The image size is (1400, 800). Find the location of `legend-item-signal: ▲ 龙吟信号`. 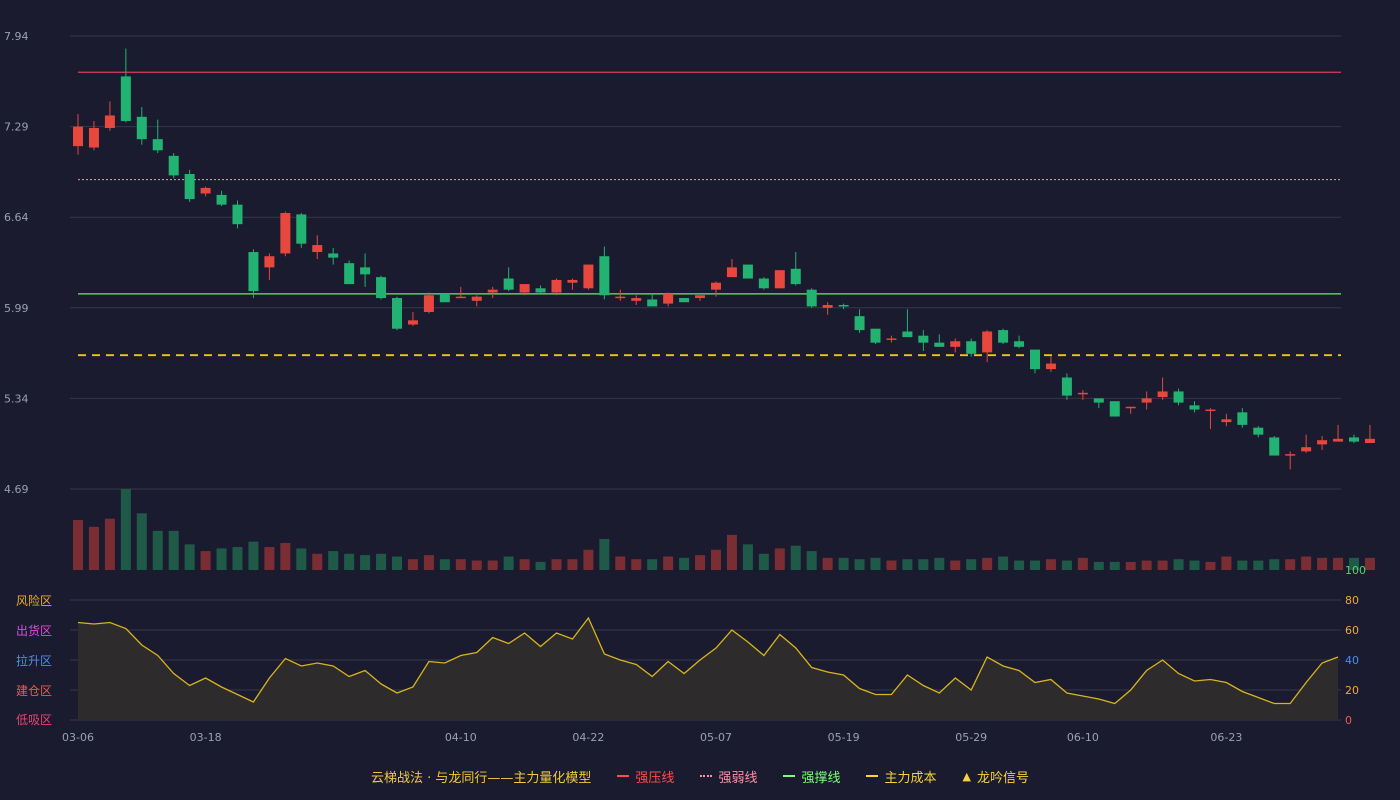

legend-item-signal: ▲ 龙吟信号 is located at coordinates (995, 776).